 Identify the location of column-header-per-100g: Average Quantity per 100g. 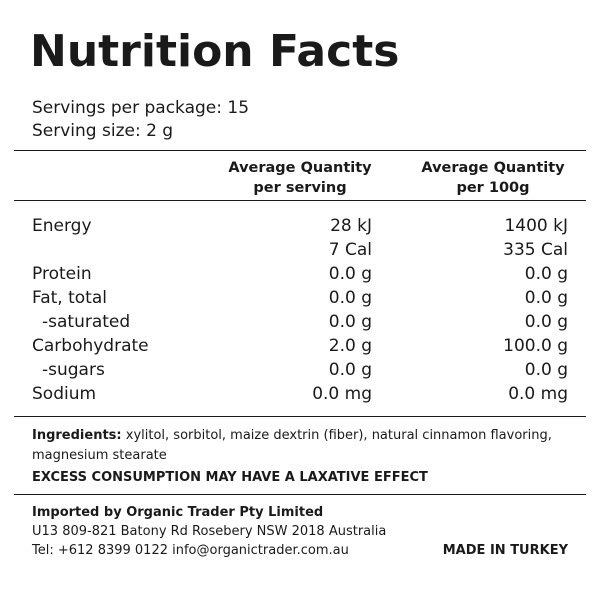
(493, 178).